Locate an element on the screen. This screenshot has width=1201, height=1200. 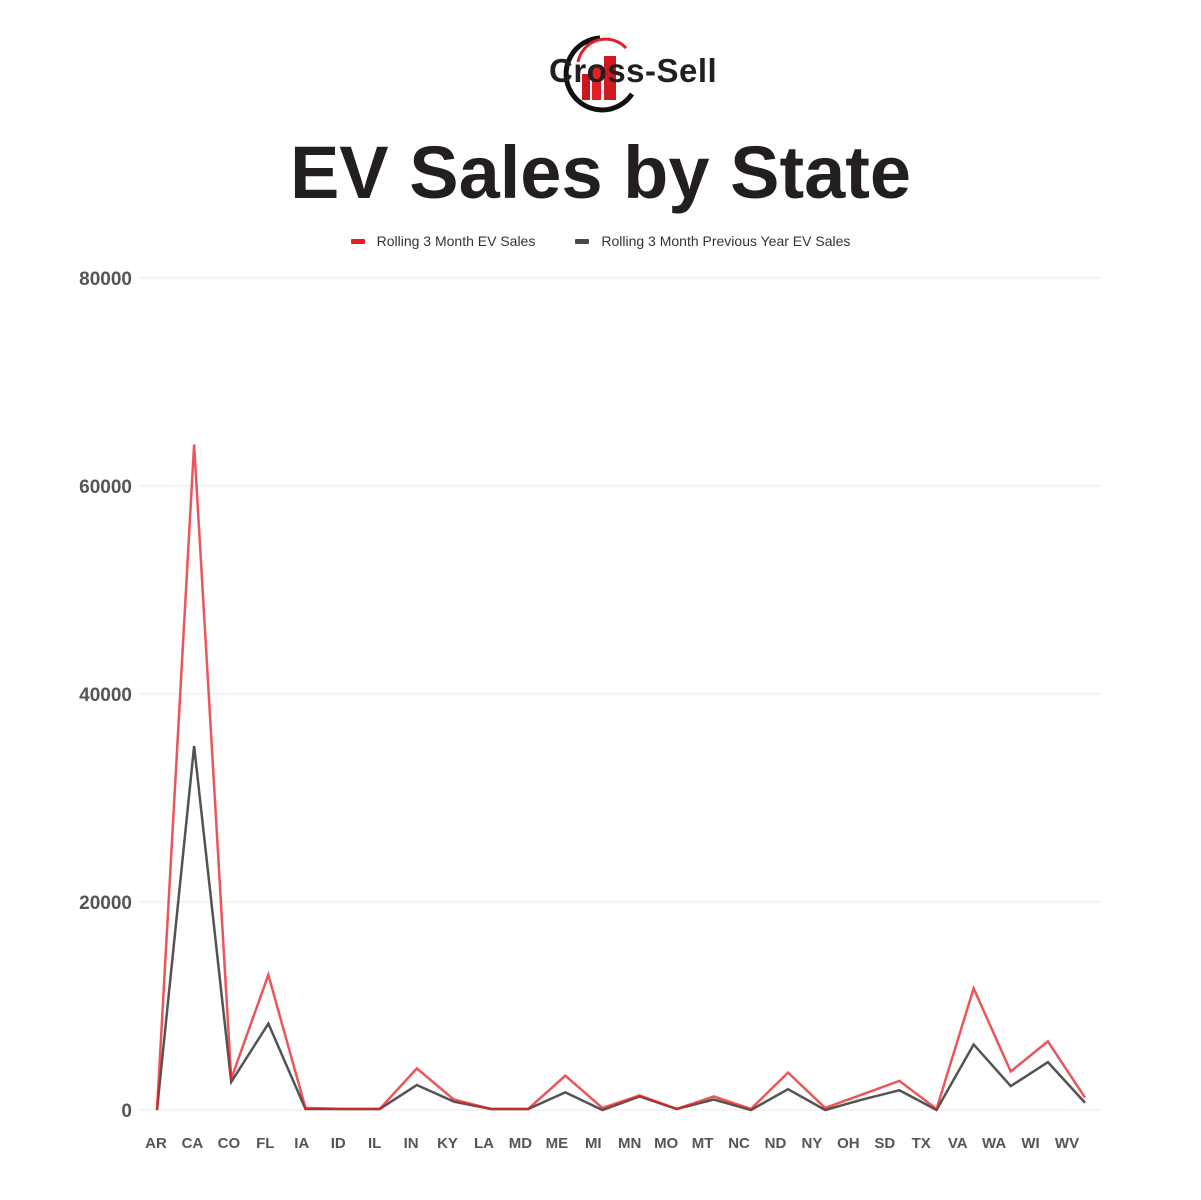
x-tick-label: MT is located at coordinates (703, 1143).